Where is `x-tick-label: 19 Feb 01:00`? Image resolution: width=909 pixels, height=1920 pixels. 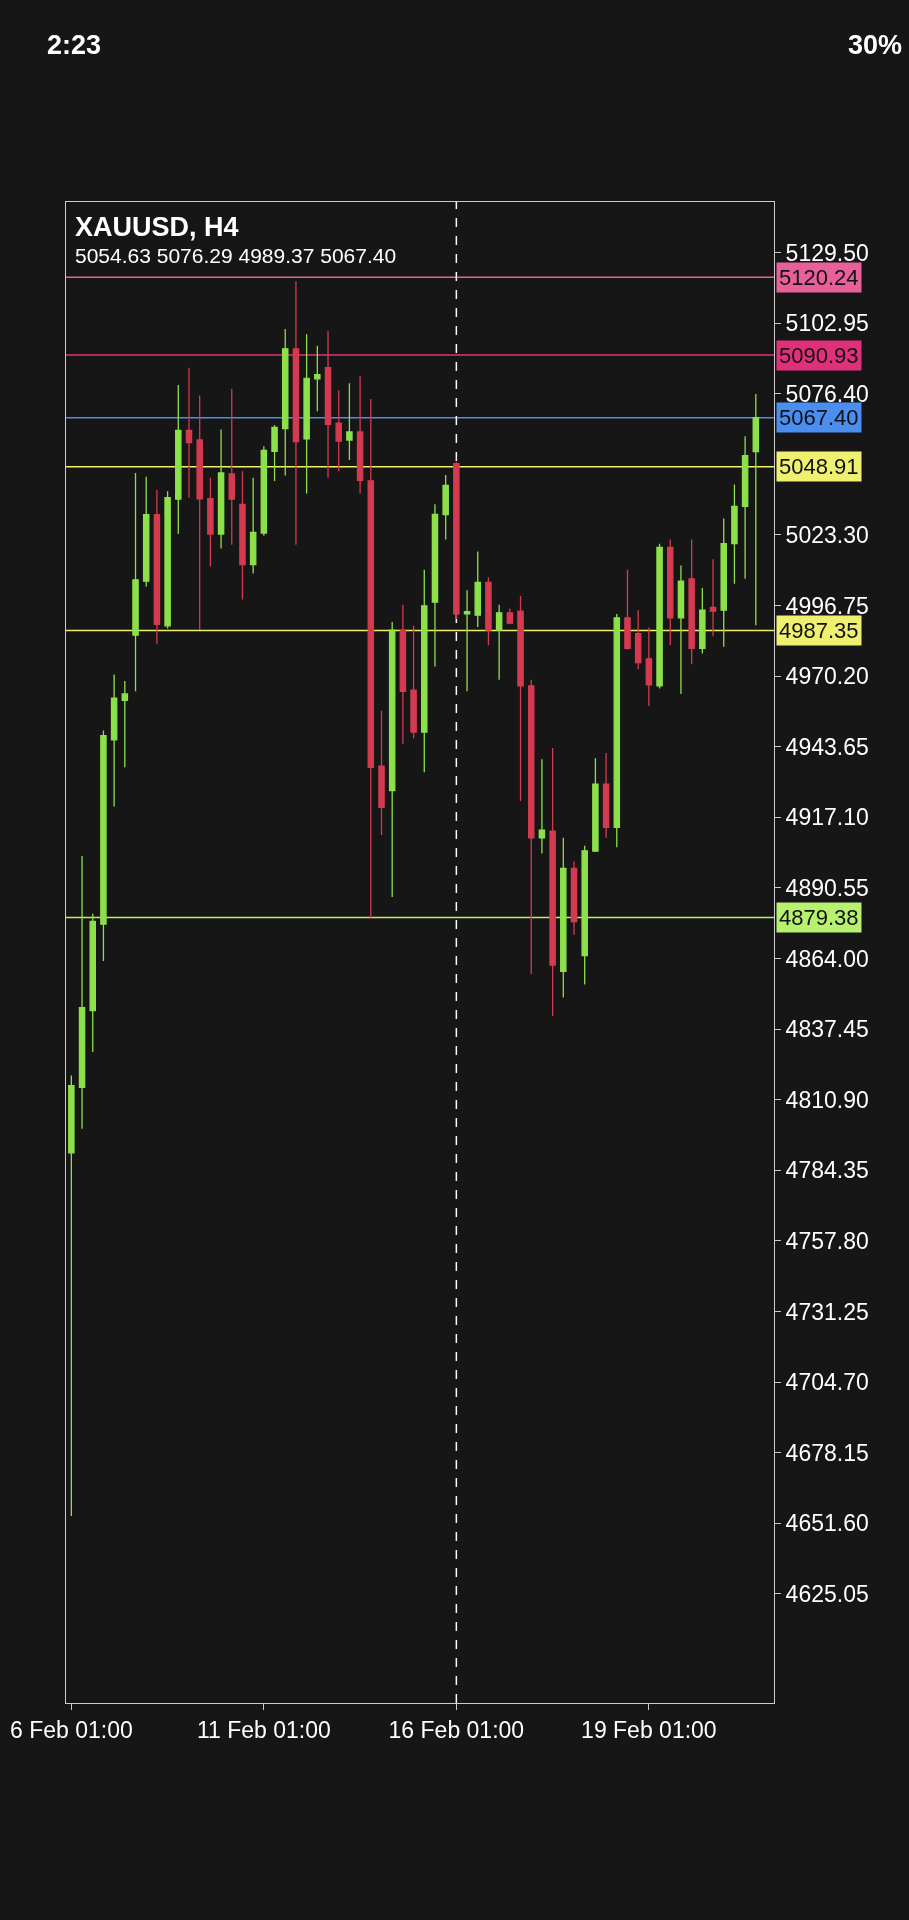
x-tick-label: 19 Feb 01:00 is located at coordinates (649, 1729).